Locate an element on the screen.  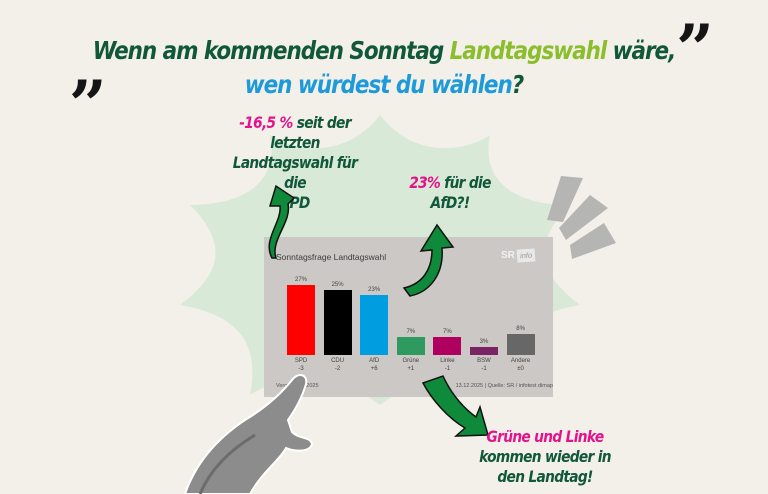
party-name: Grüne is located at coordinates (411, 361).